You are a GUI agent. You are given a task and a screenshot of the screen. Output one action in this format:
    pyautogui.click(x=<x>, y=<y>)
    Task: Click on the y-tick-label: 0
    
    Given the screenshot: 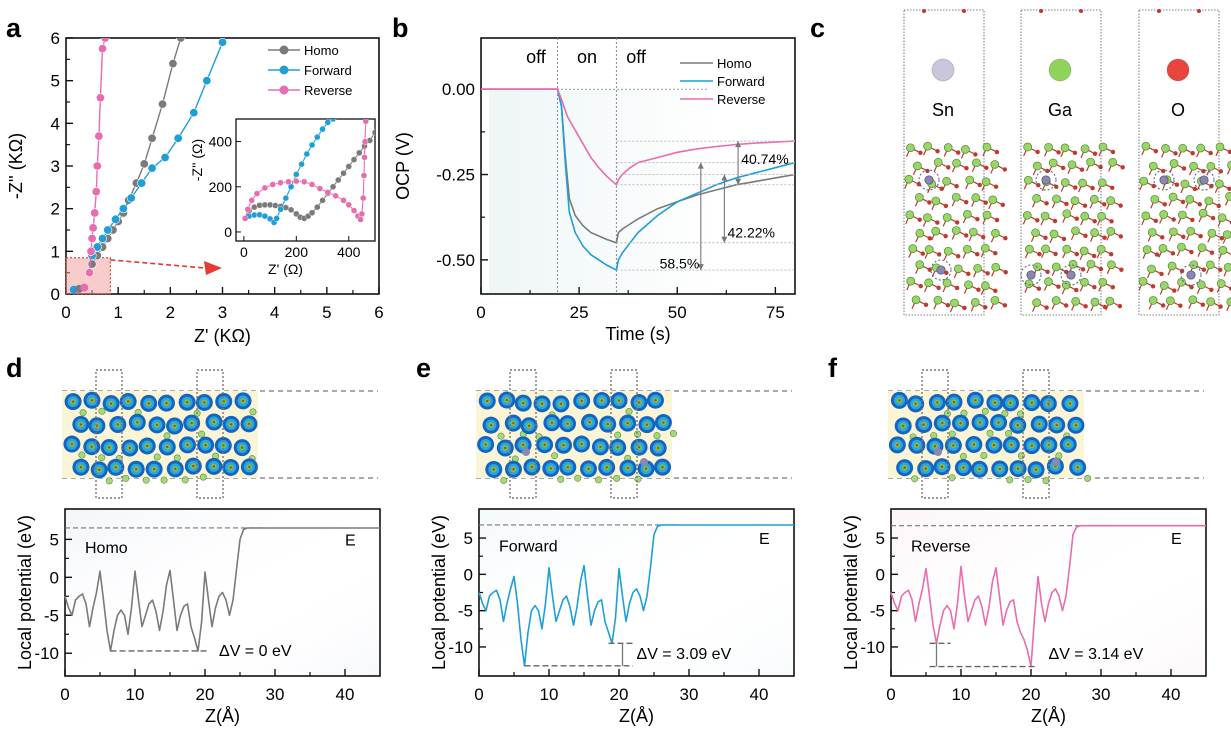 What is the action you would take?
    pyautogui.click(x=54, y=577)
    